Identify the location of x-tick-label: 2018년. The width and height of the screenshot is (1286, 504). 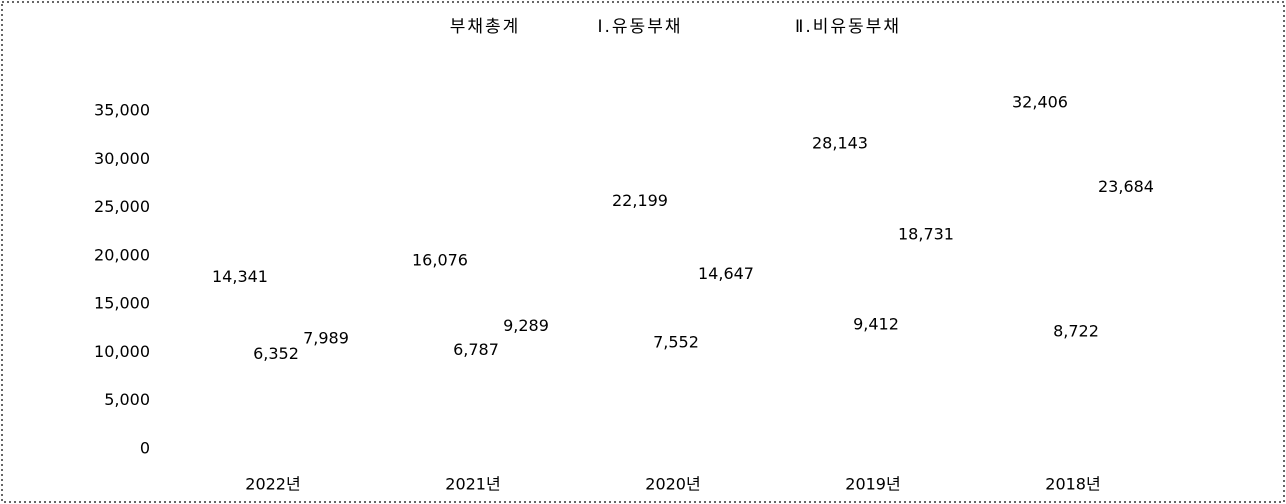
(1072, 484).